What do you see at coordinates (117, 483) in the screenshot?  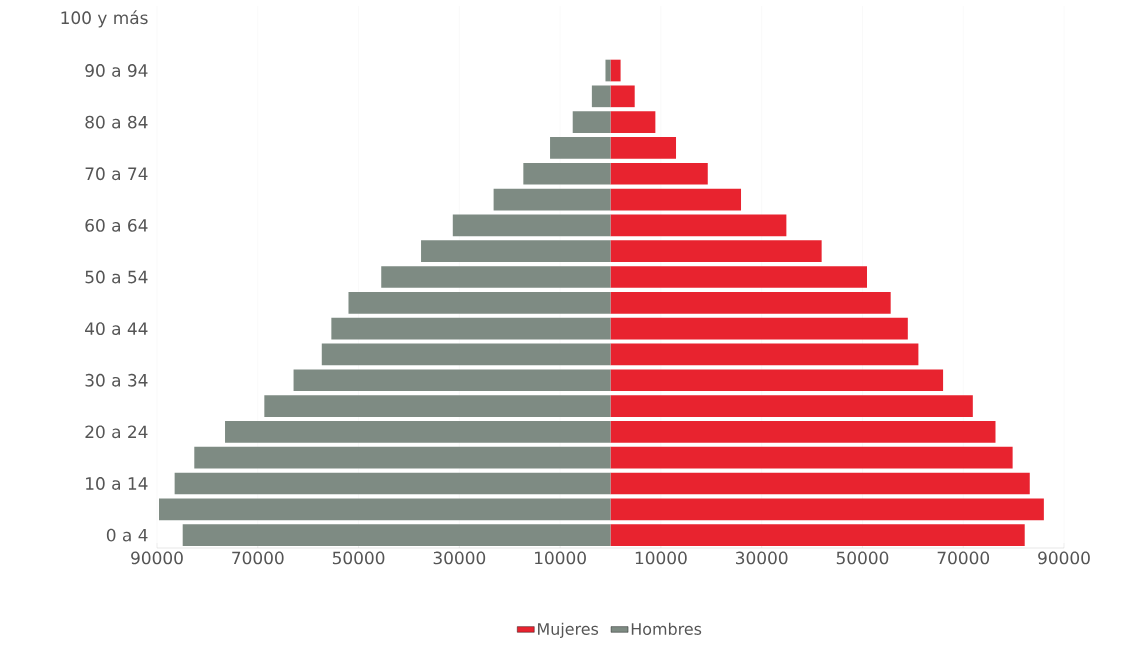 I see `y-tick-label: 10 a 14` at bounding box center [117, 483].